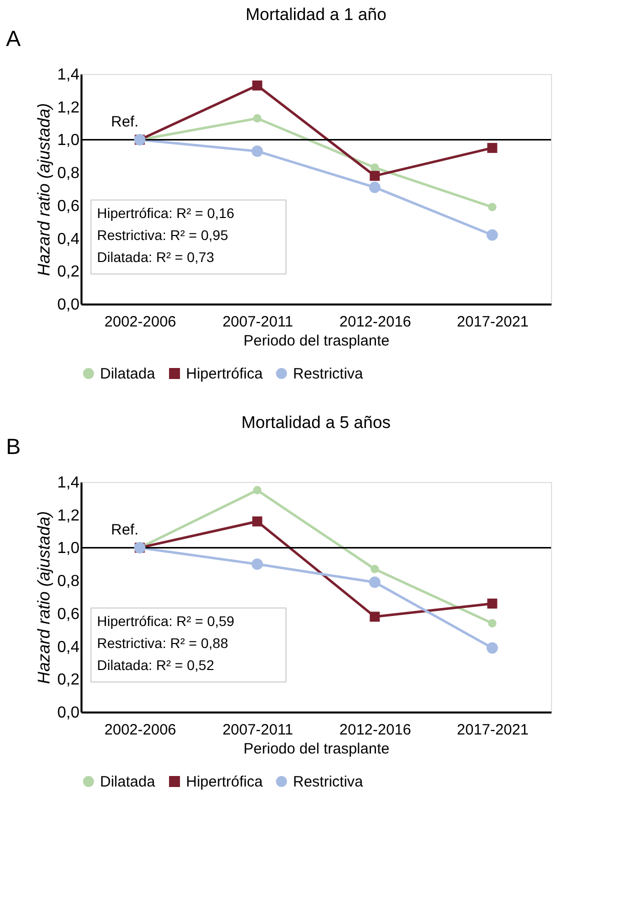  Describe the element at coordinates (13, 446) in the screenshot. I see `text: B` at that location.